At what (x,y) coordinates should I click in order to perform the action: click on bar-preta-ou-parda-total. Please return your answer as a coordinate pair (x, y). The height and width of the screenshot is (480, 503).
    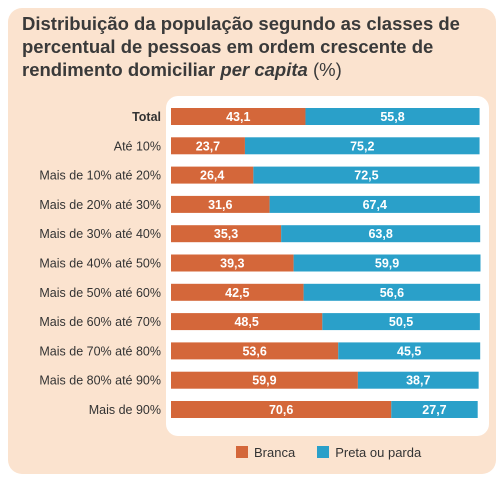
    Looking at the image, I should click on (392, 116).